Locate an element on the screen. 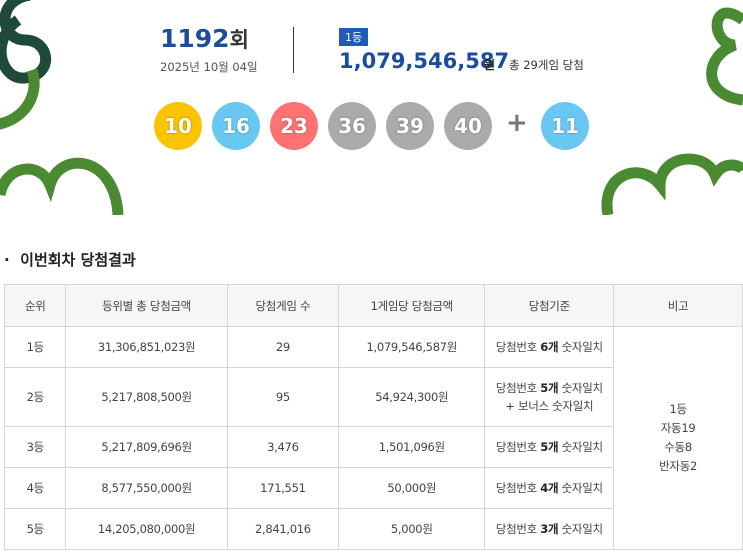 This screenshot has height=555, width=743. criteria-count: 4개 is located at coordinates (549, 488).